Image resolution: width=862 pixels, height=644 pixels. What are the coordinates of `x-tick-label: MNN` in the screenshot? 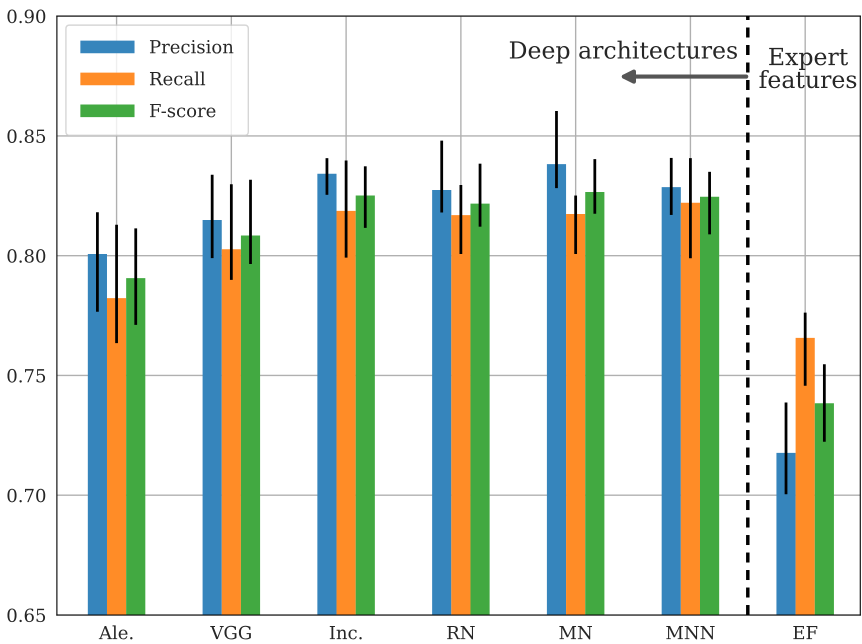 It's located at (690, 633).